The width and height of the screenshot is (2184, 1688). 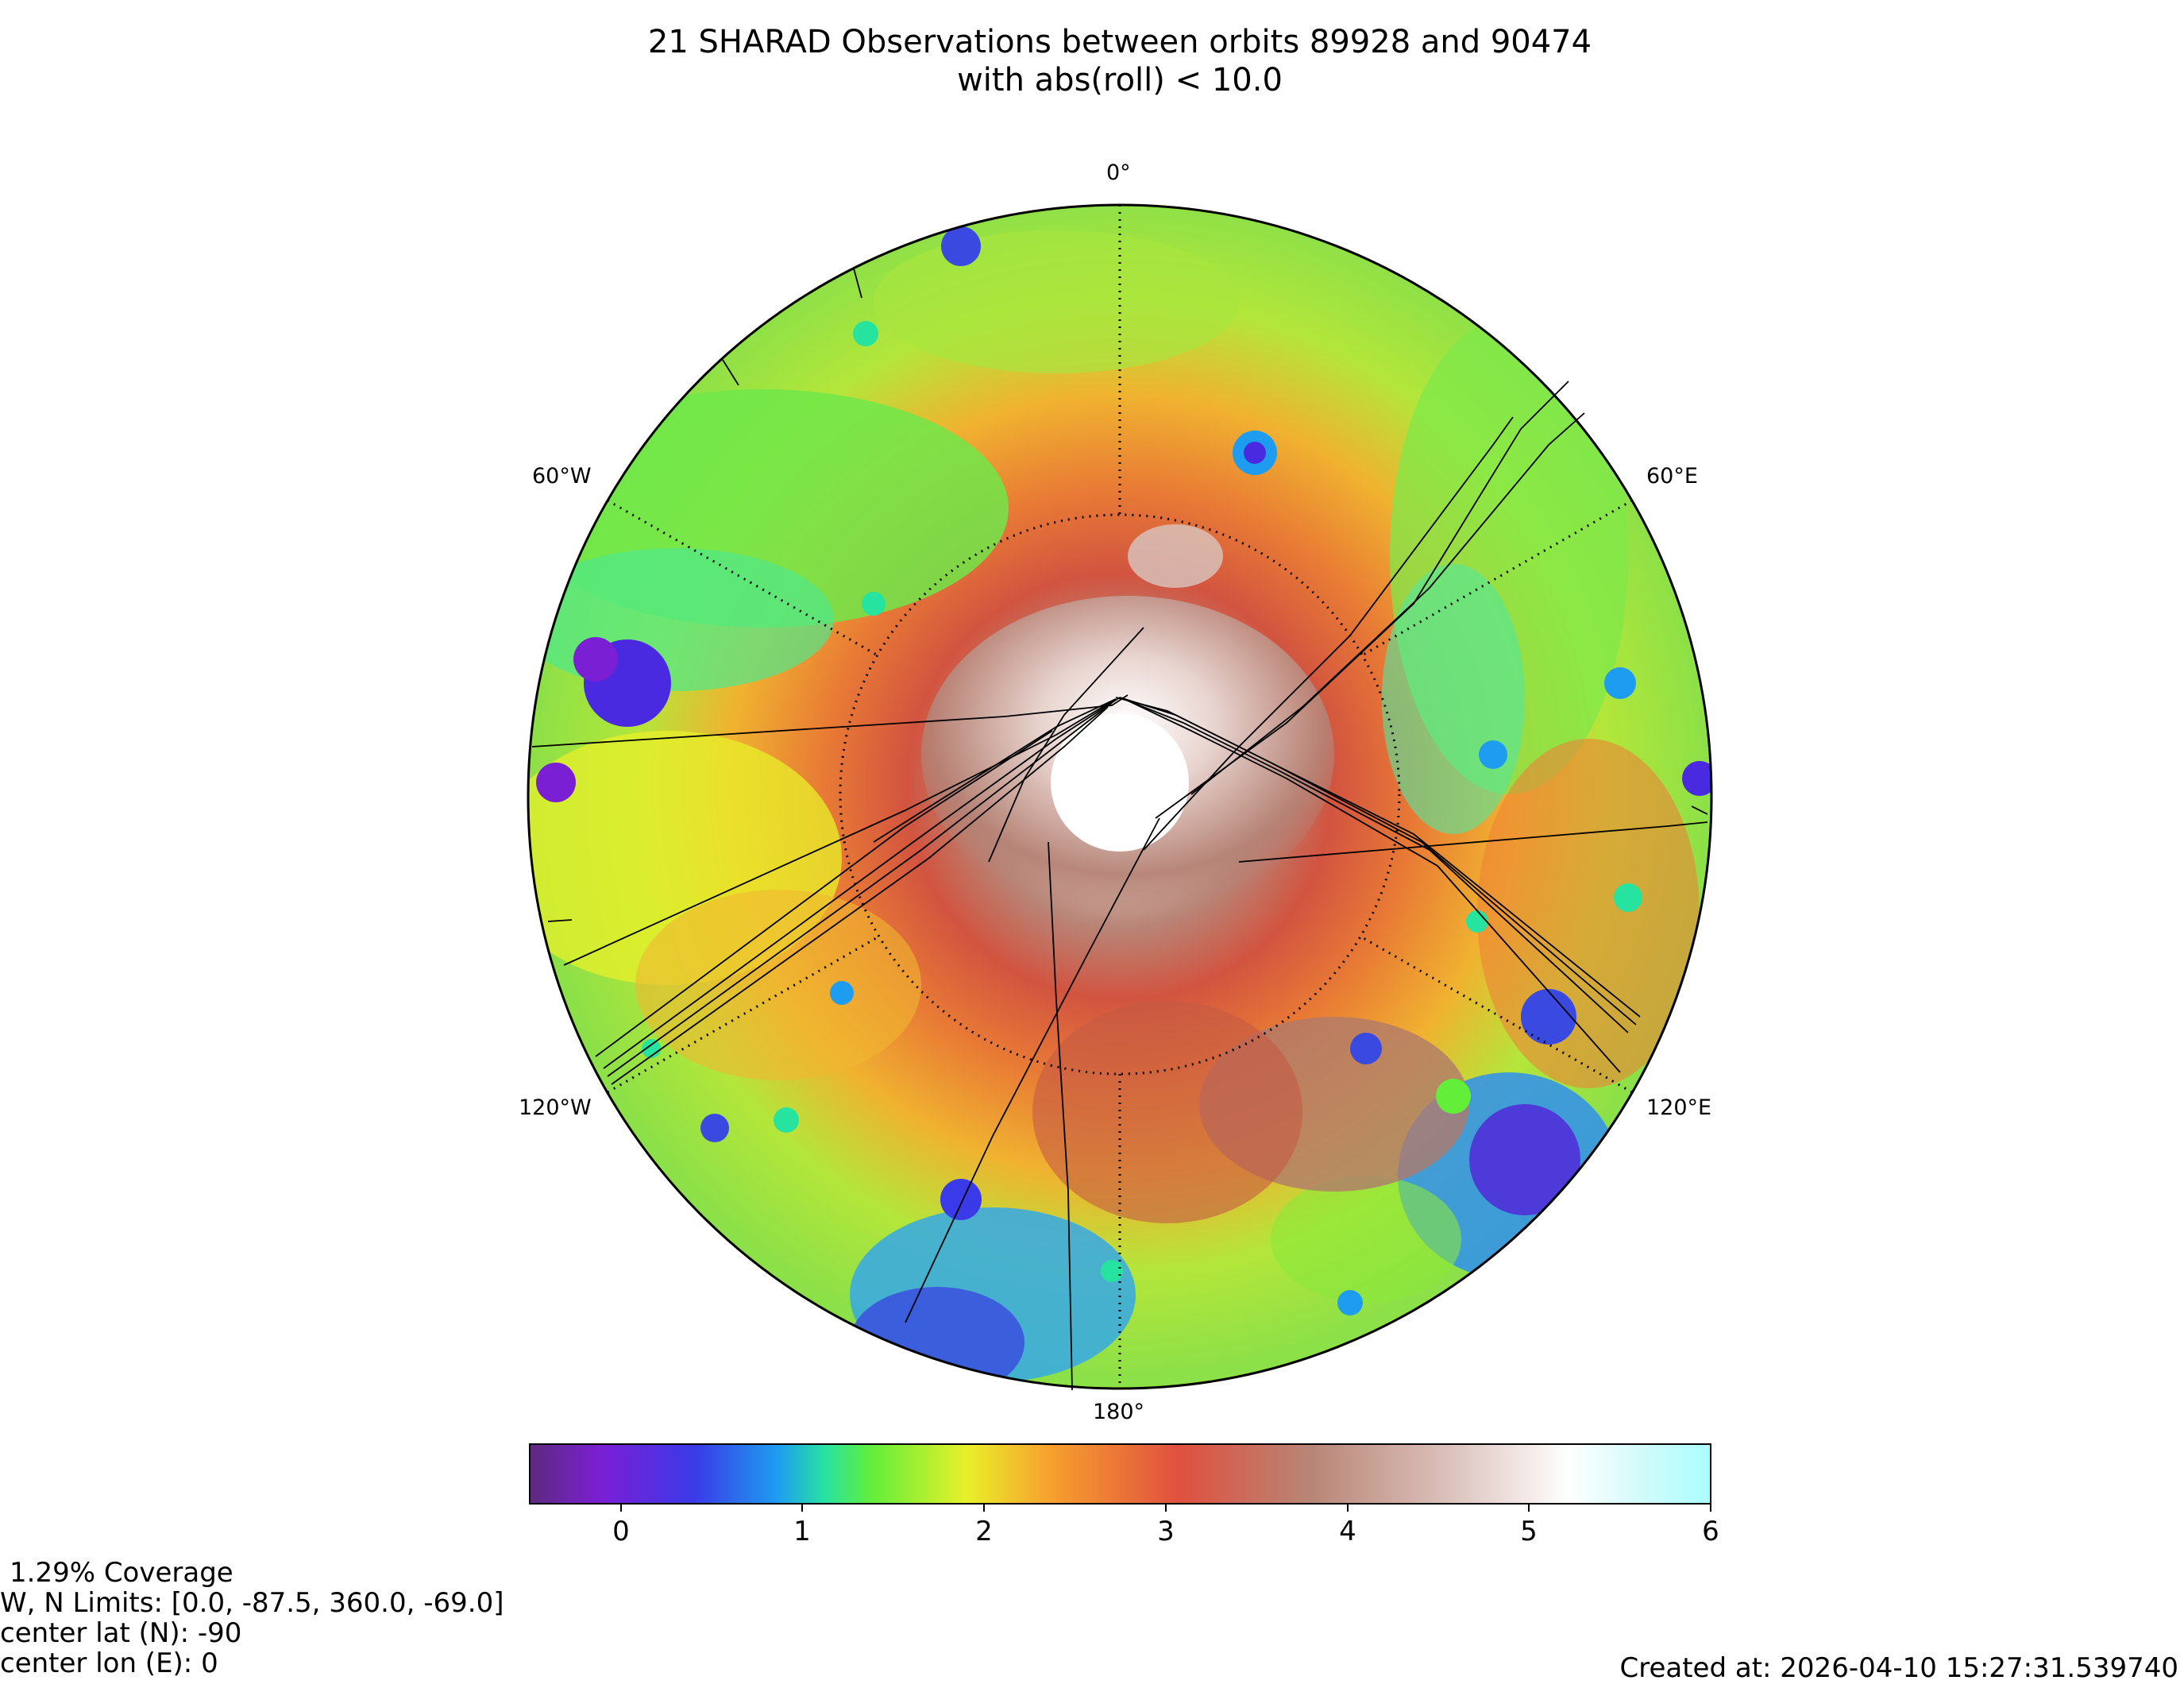 I want to click on colorbar-tick-label: 1, so click(x=802, y=1532).